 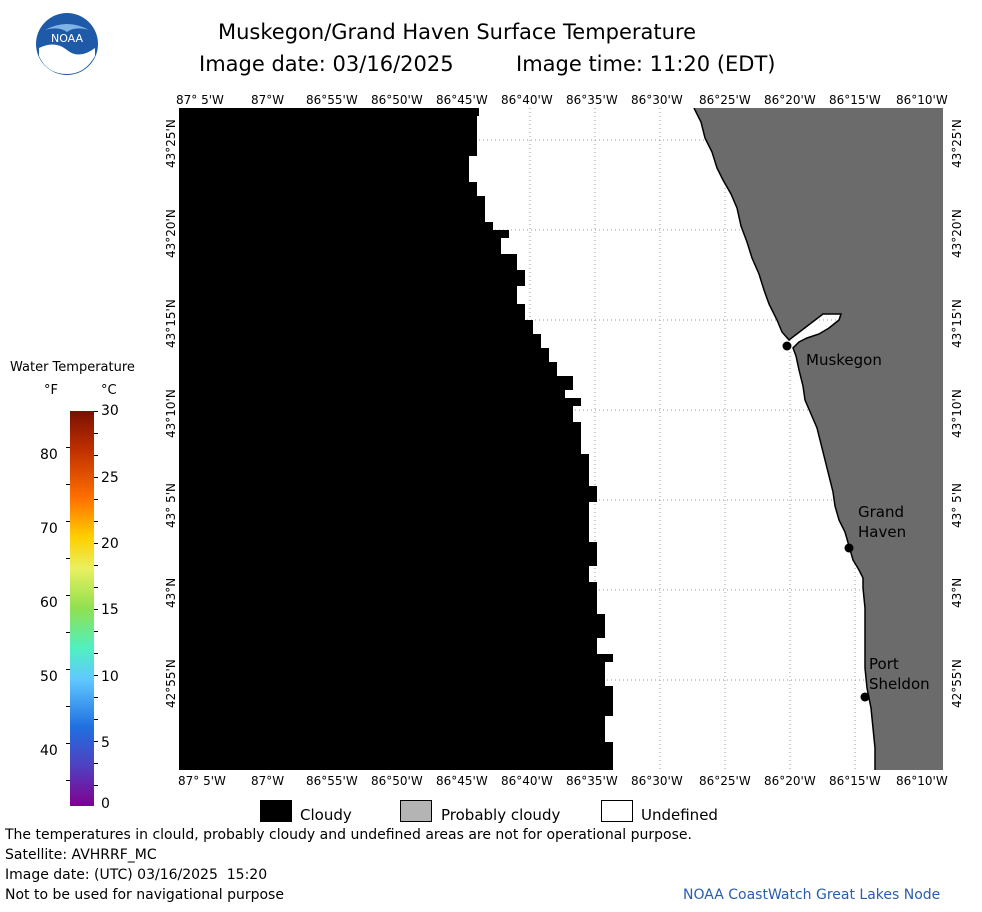 I want to click on lon-tick-top: 86°15'W, so click(x=855, y=100).